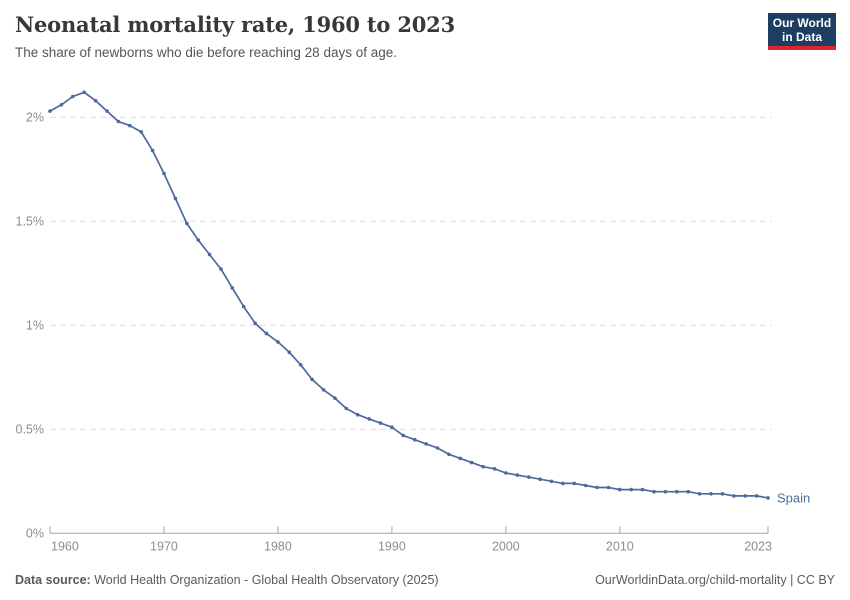  I want to click on owid-logo: Our World in Data, so click(802, 31).